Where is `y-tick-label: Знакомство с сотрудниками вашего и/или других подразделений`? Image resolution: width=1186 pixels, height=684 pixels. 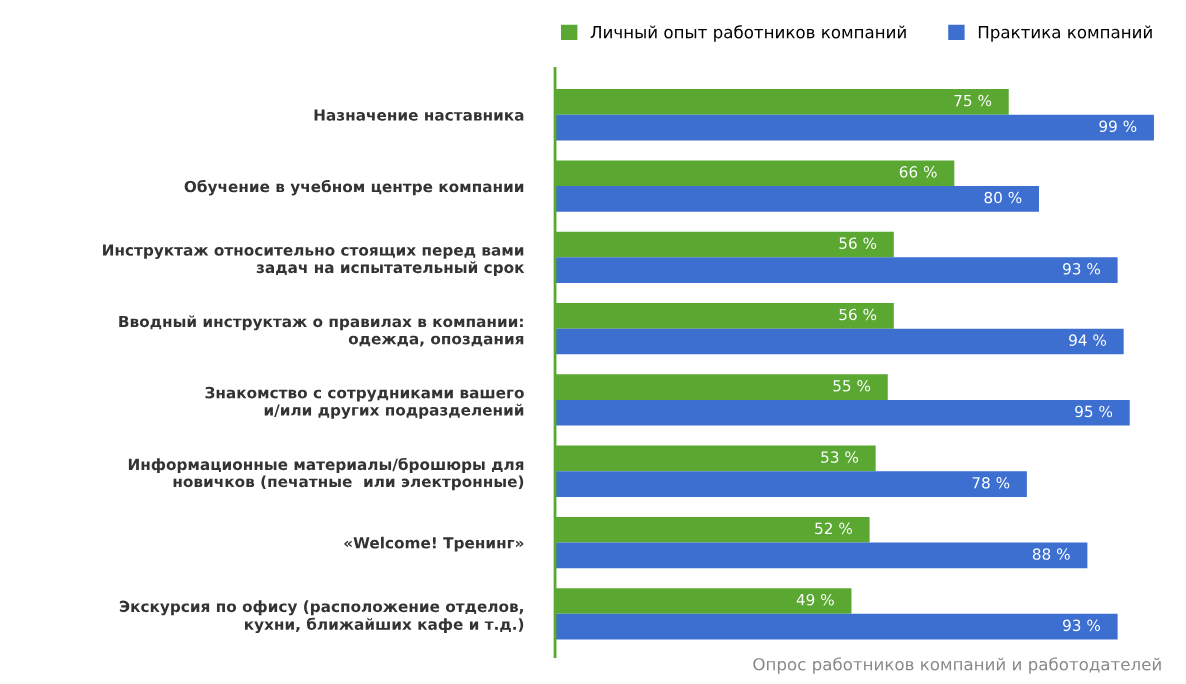 y-tick-label: Знакомство с сотрудниками вашего и/или других подразделений is located at coordinates (364, 402).